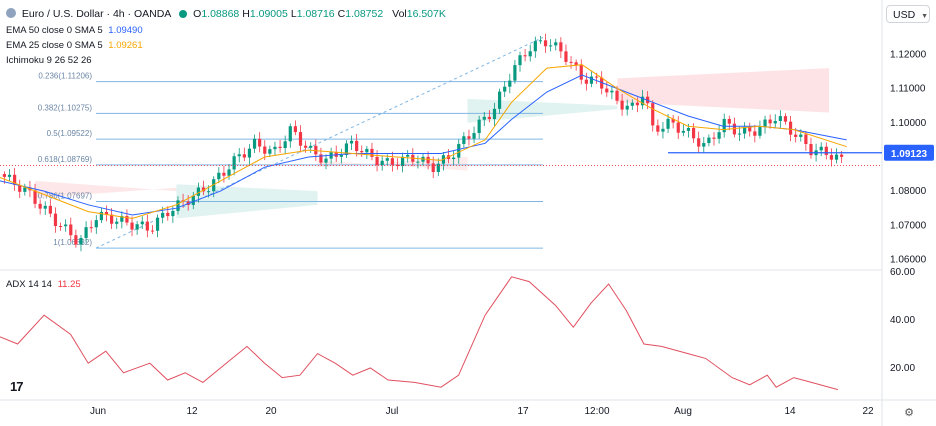 This screenshot has height=426, width=936. I want to click on legend-ichimoku: Ichimoku 9 26 52 26, so click(50, 61).